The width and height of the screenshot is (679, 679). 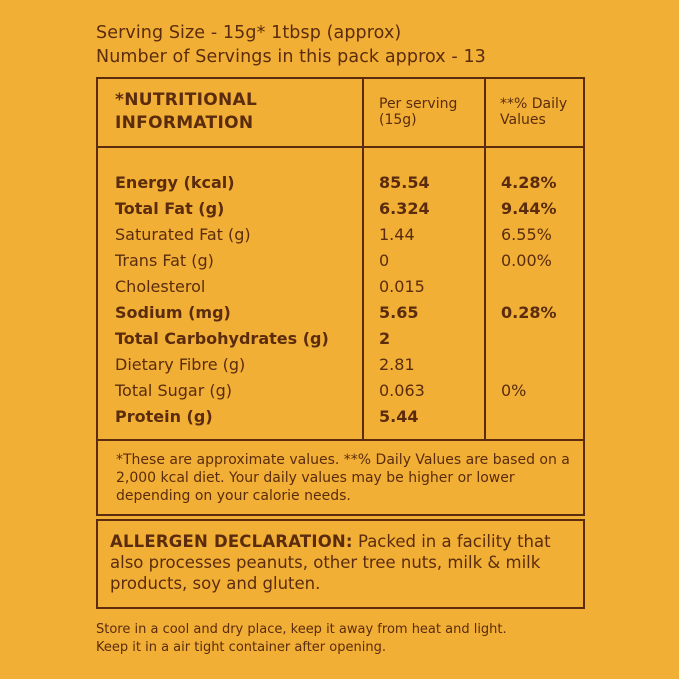 What do you see at coordinates (340, 235) in the screenshot?
I see `table-row: Saturated Fat (g) 1.44 6.55%` at bounding box center [340, 235].